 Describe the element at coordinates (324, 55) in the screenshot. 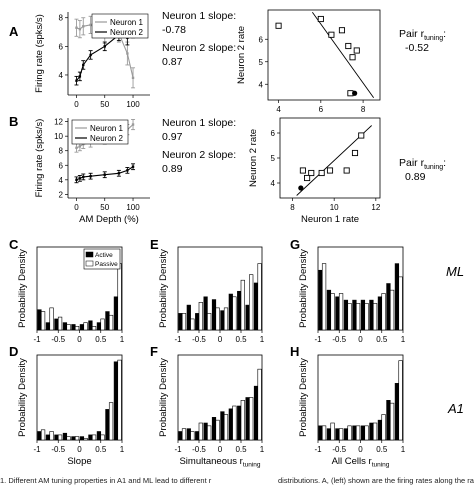

I see `plot-frame` at that location.